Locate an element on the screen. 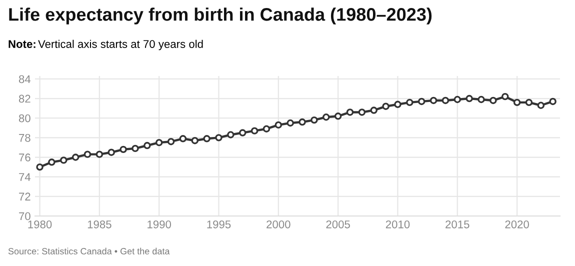 Image resolution: width=575 pixels, height=266 pixels. y-tick-label: 84 is located at coordinates (24, 79).